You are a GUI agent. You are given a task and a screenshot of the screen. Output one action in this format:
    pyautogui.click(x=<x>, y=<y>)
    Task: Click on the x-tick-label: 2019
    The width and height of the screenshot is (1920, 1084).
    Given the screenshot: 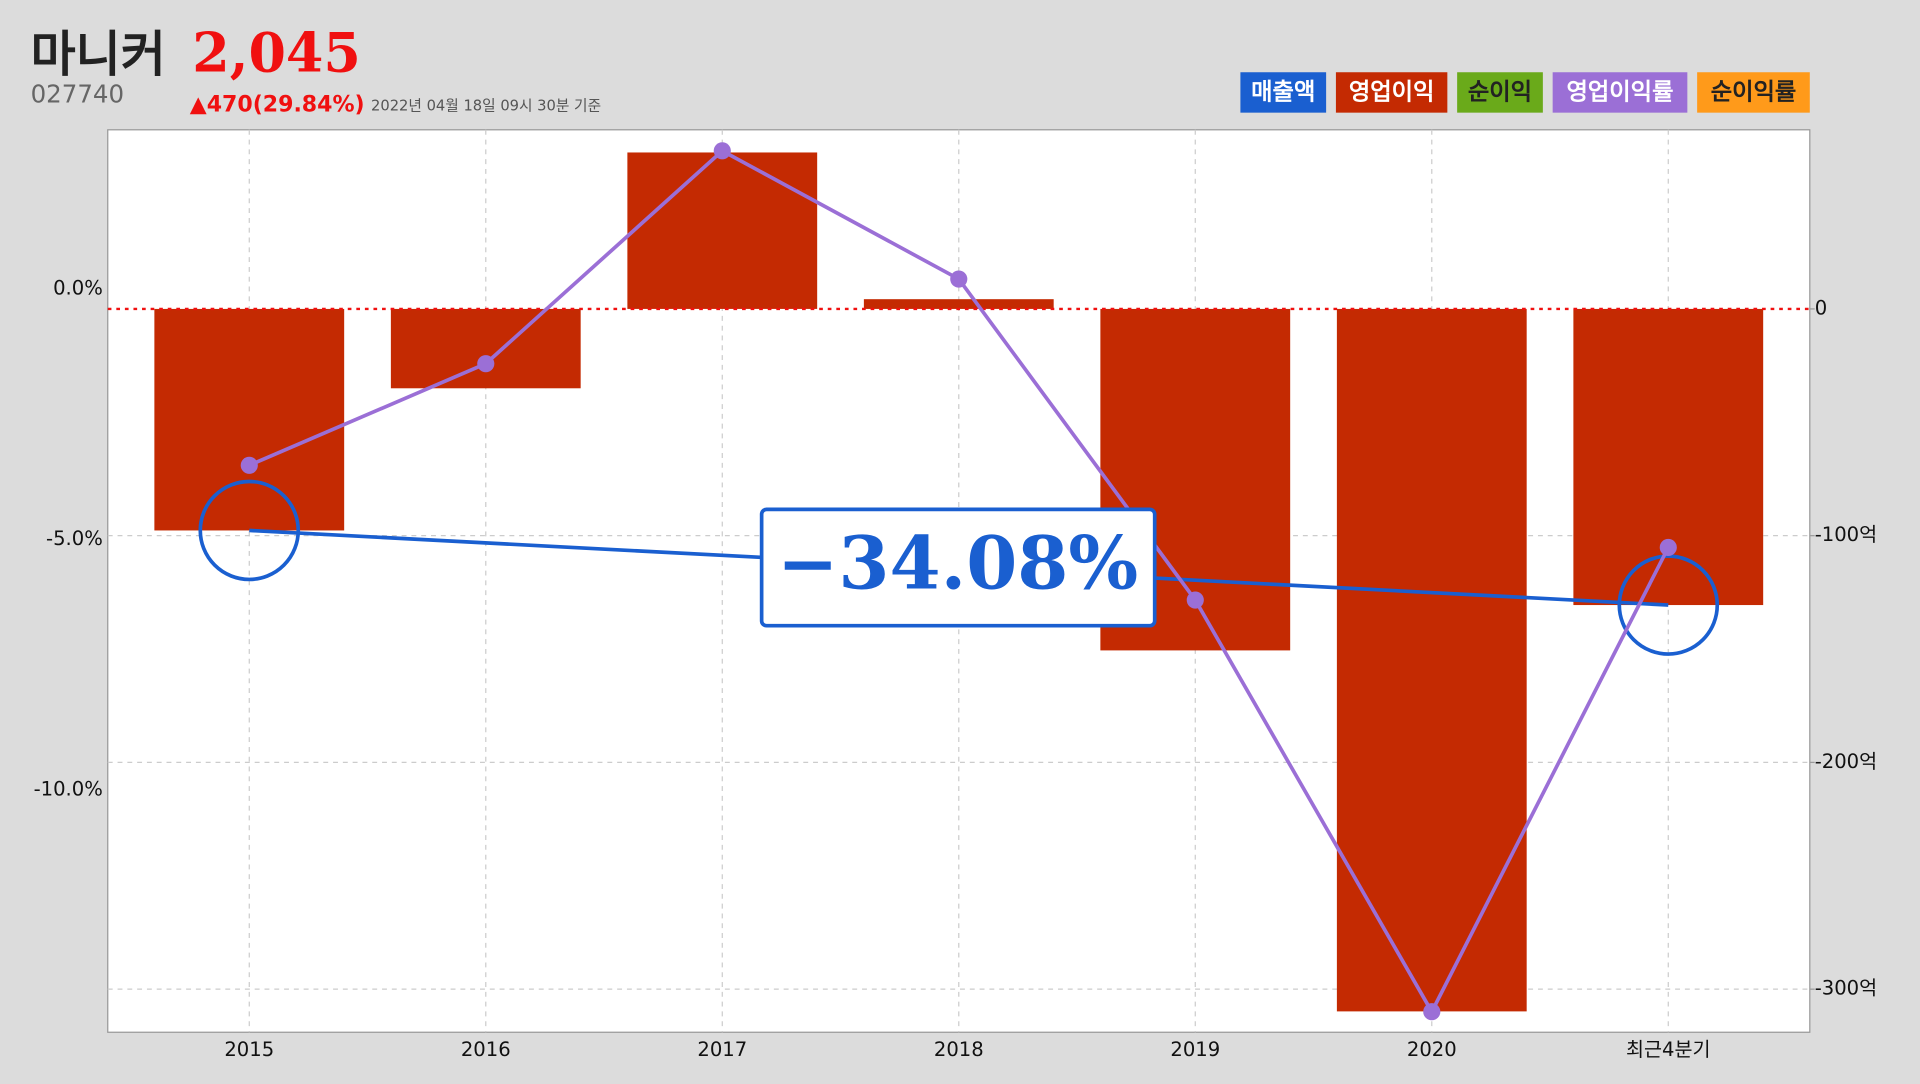 What is the action you would take?
    pyautogui.click(x=1195, y=1049)
    